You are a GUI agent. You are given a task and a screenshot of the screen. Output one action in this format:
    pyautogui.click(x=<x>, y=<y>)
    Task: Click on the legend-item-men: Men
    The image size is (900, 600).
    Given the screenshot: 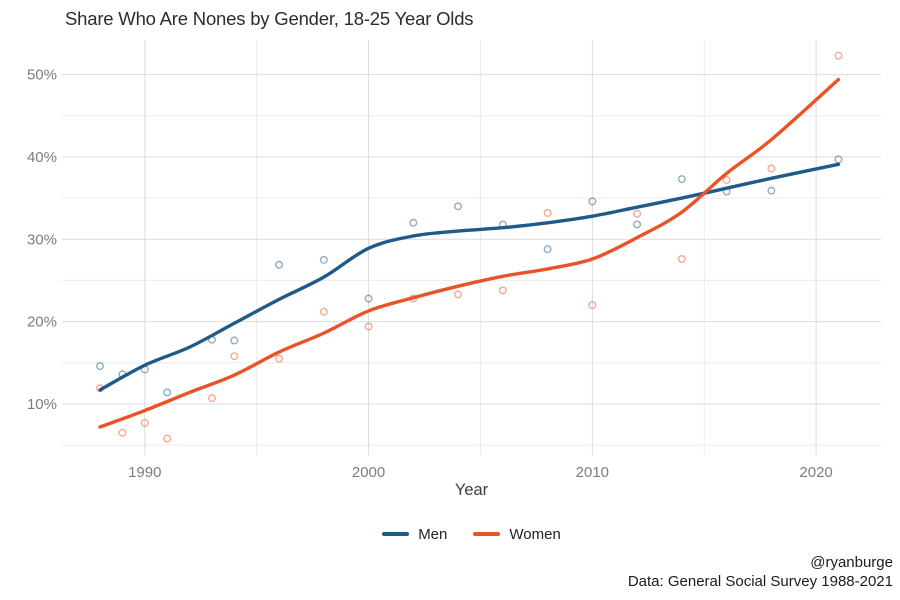 What is the action you would take?
    pyautogui.click(x=414, y=534)
    